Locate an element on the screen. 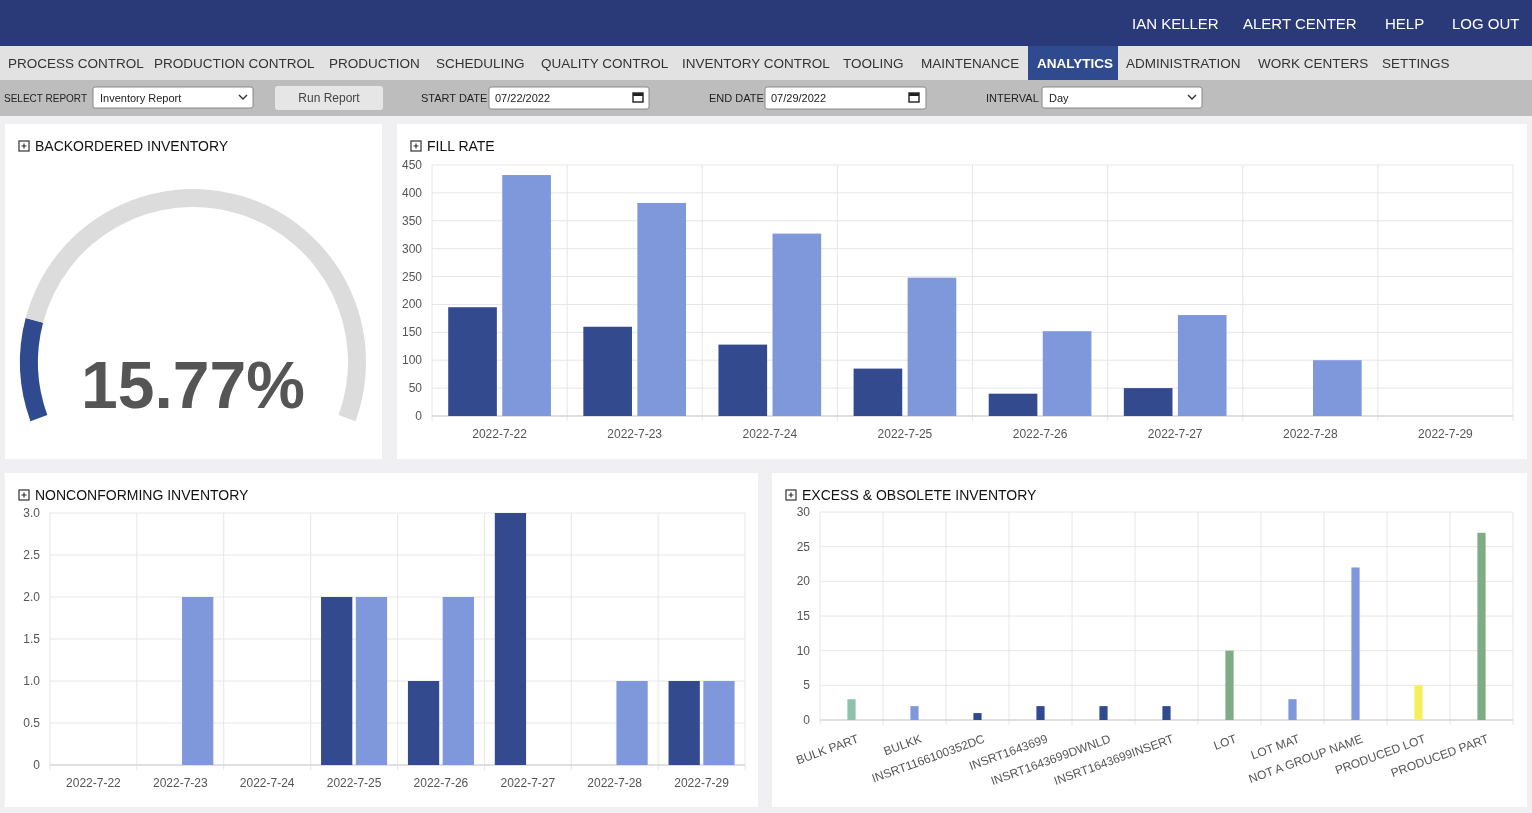 Image resolution: width=1532 pixels, height=813 pixels. y-tick-label: 150 is located at coordinates (412, 332).